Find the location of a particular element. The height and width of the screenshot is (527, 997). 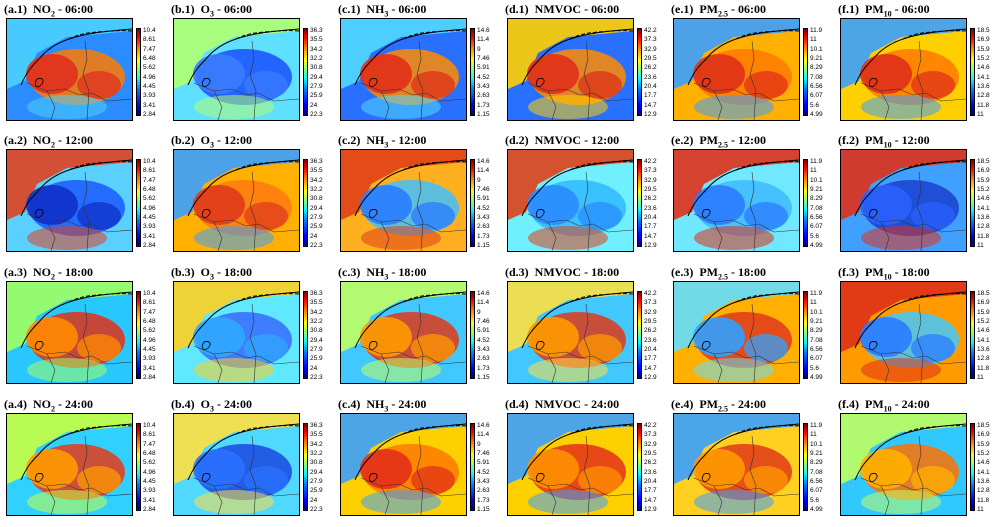

colorbar-tick-label: 4.52 is located at coordinates (483, 472).